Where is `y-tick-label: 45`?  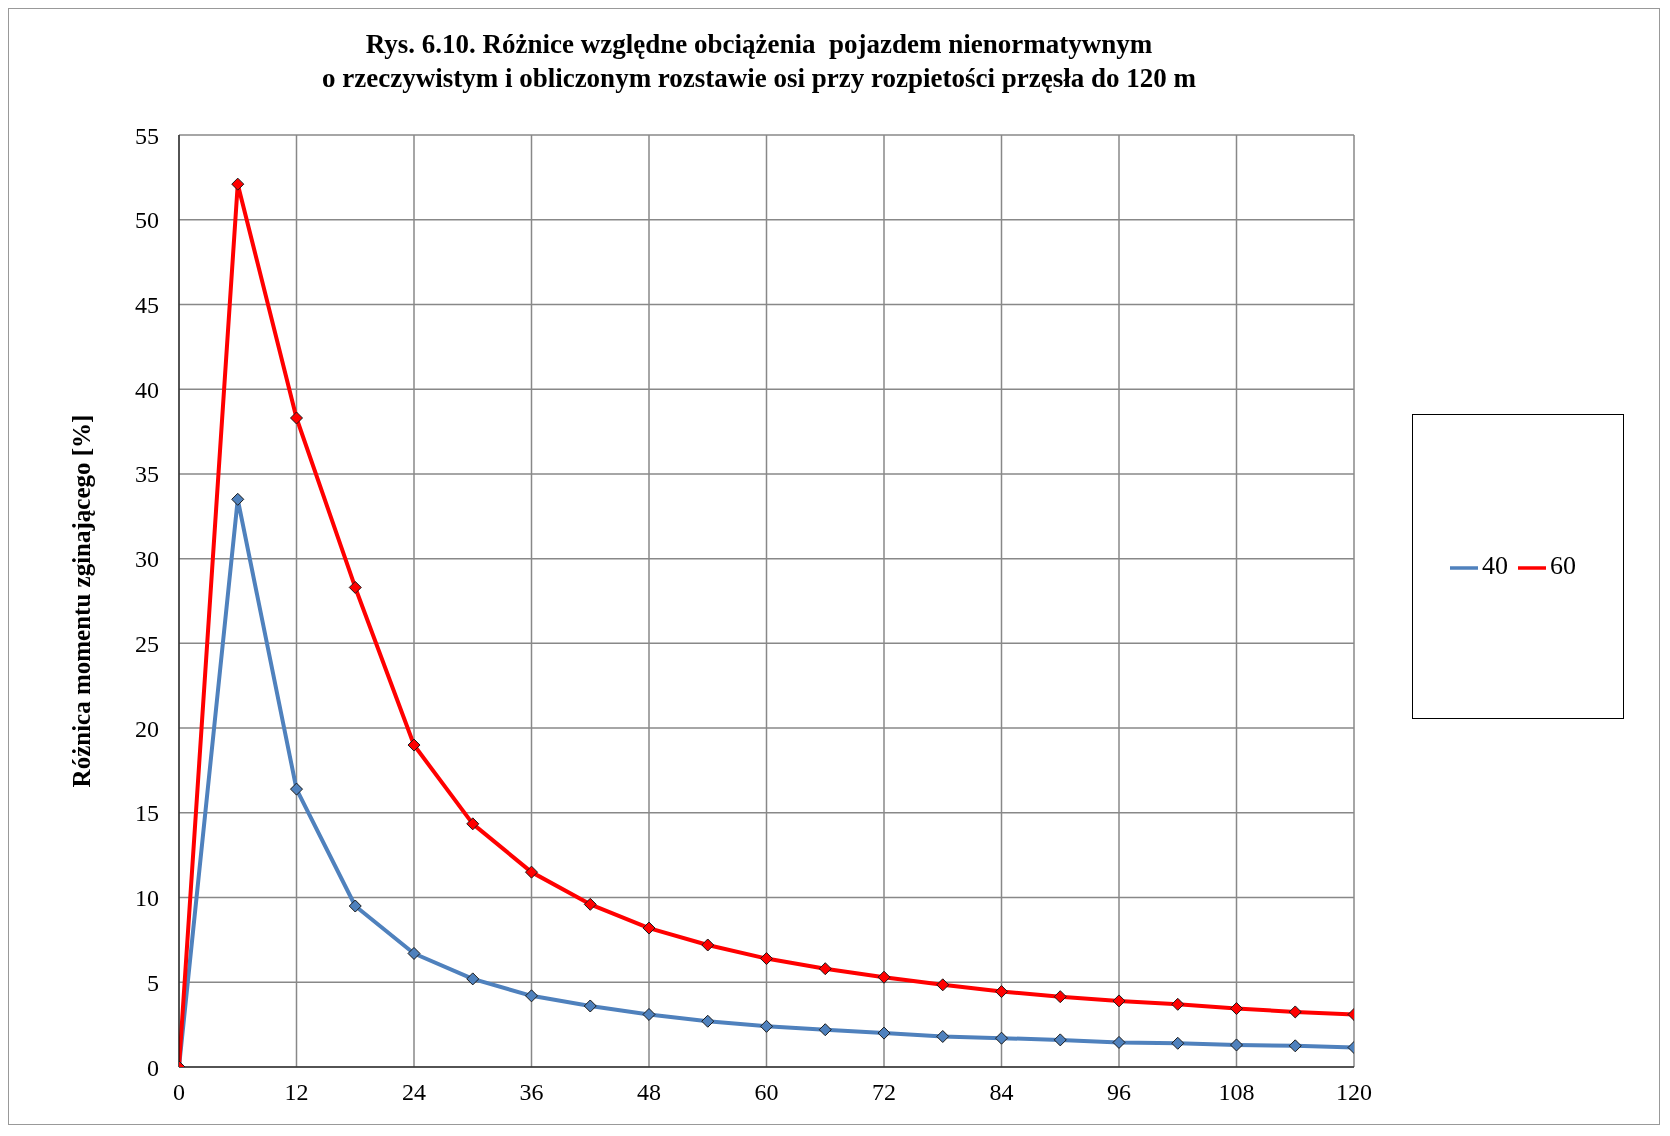
y-tick-label: 45 is located at coordinates (147, 304).